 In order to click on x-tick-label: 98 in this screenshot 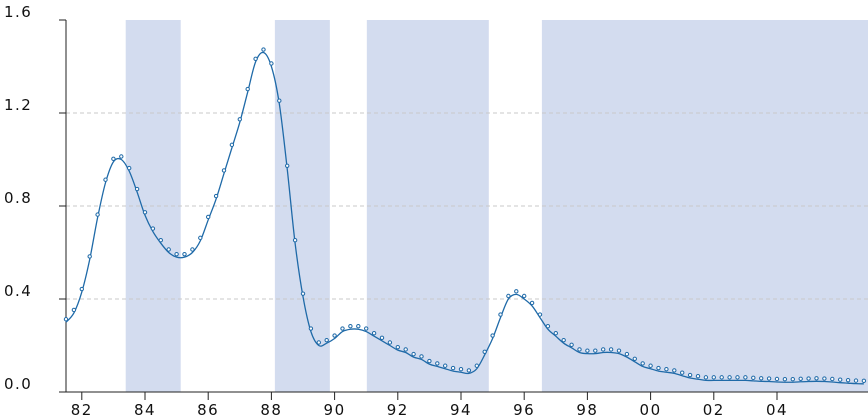, I will do `click(587, 410)`.